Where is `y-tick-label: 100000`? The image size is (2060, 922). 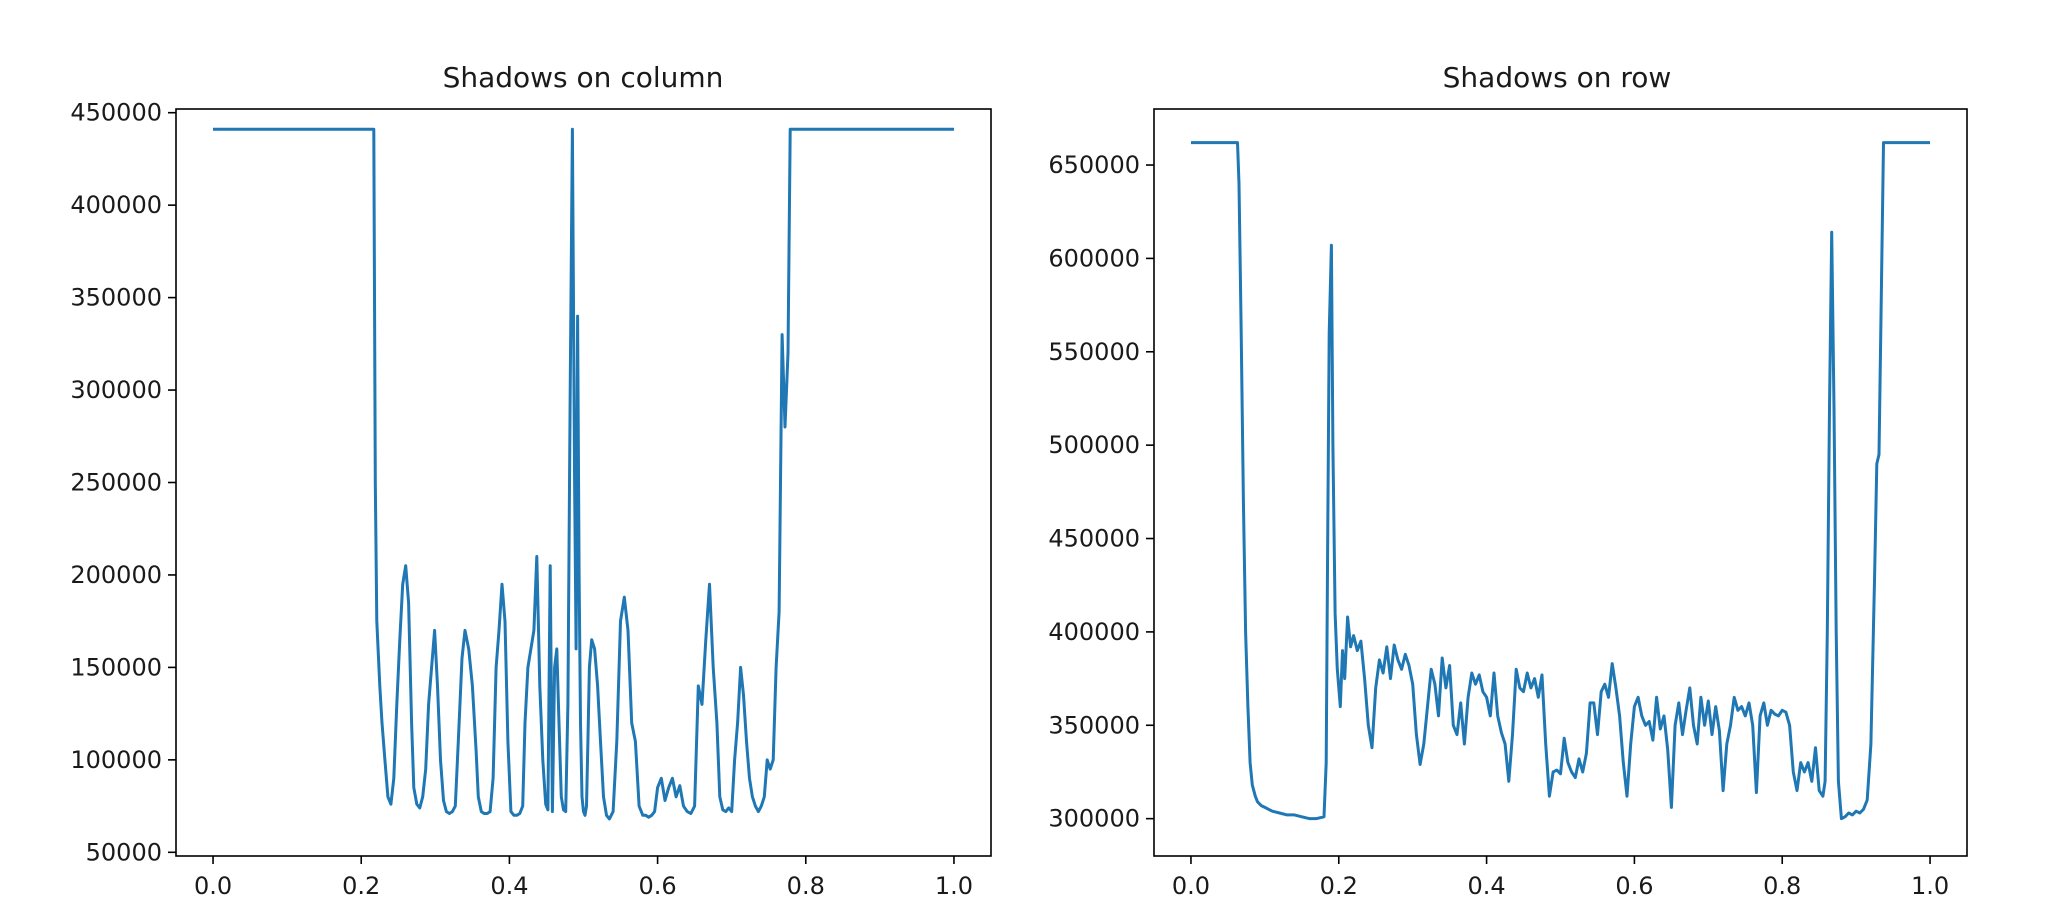 y-tick-label: 100000 is located at coordinates (116, 760).